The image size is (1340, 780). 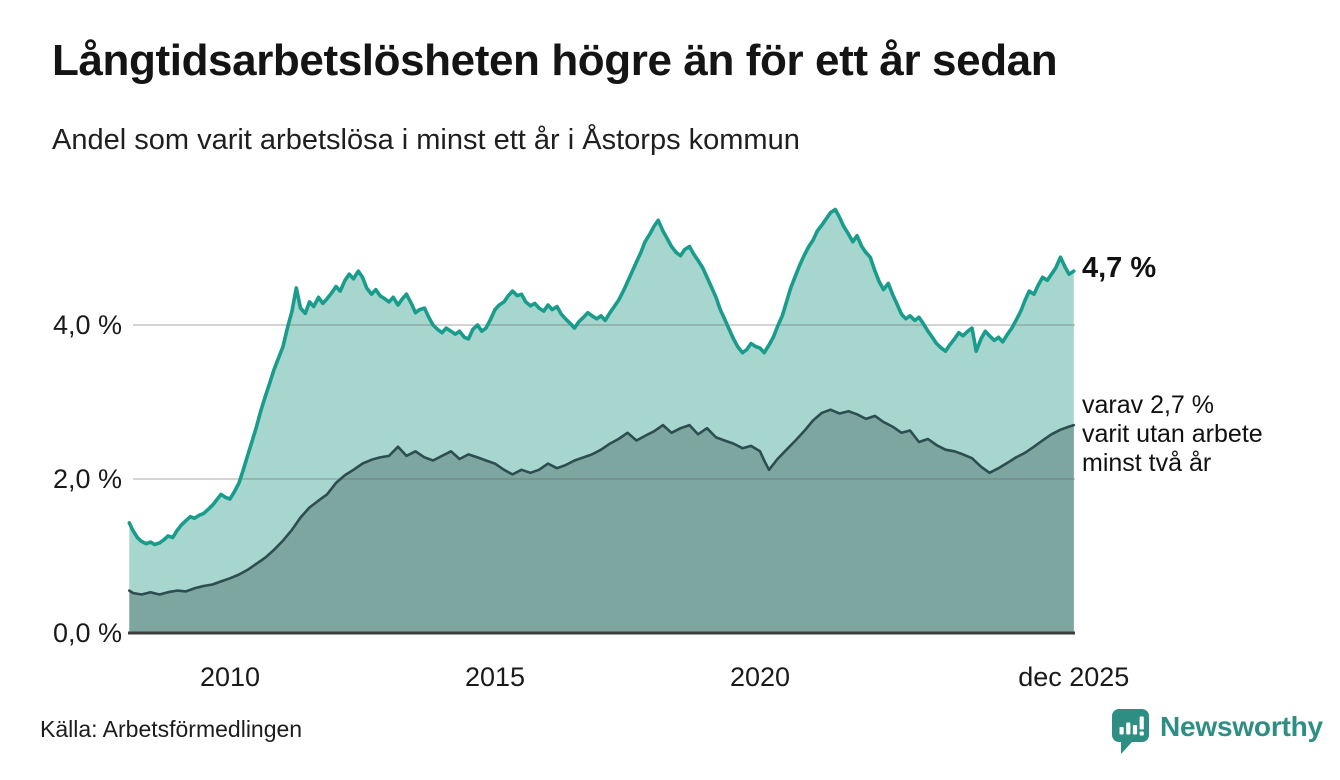 I want to click on y-tick-label: 0,0 %, so click(x=87, y=633).